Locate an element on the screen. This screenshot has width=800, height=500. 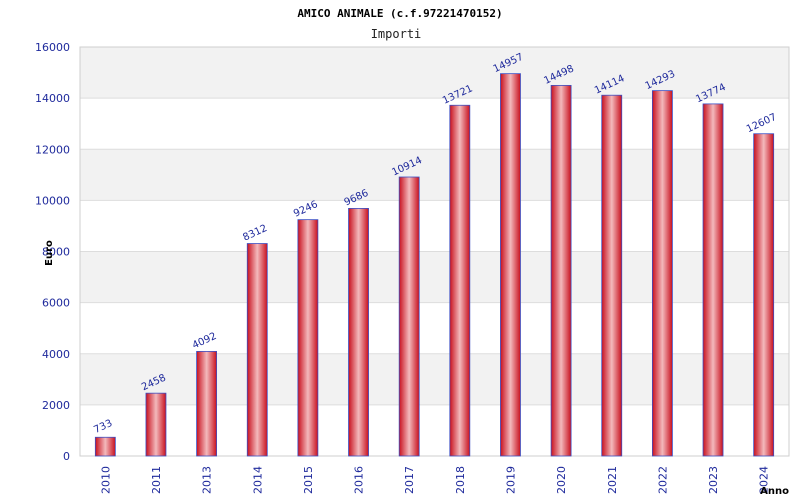
y-axis-label: Euro is located at coordinates (49, 253).